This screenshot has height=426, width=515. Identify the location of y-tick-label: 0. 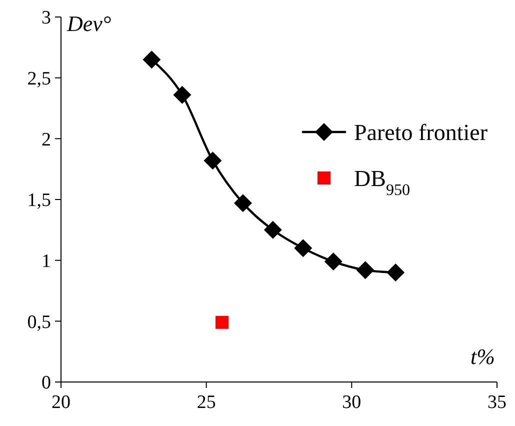
(46, 383).